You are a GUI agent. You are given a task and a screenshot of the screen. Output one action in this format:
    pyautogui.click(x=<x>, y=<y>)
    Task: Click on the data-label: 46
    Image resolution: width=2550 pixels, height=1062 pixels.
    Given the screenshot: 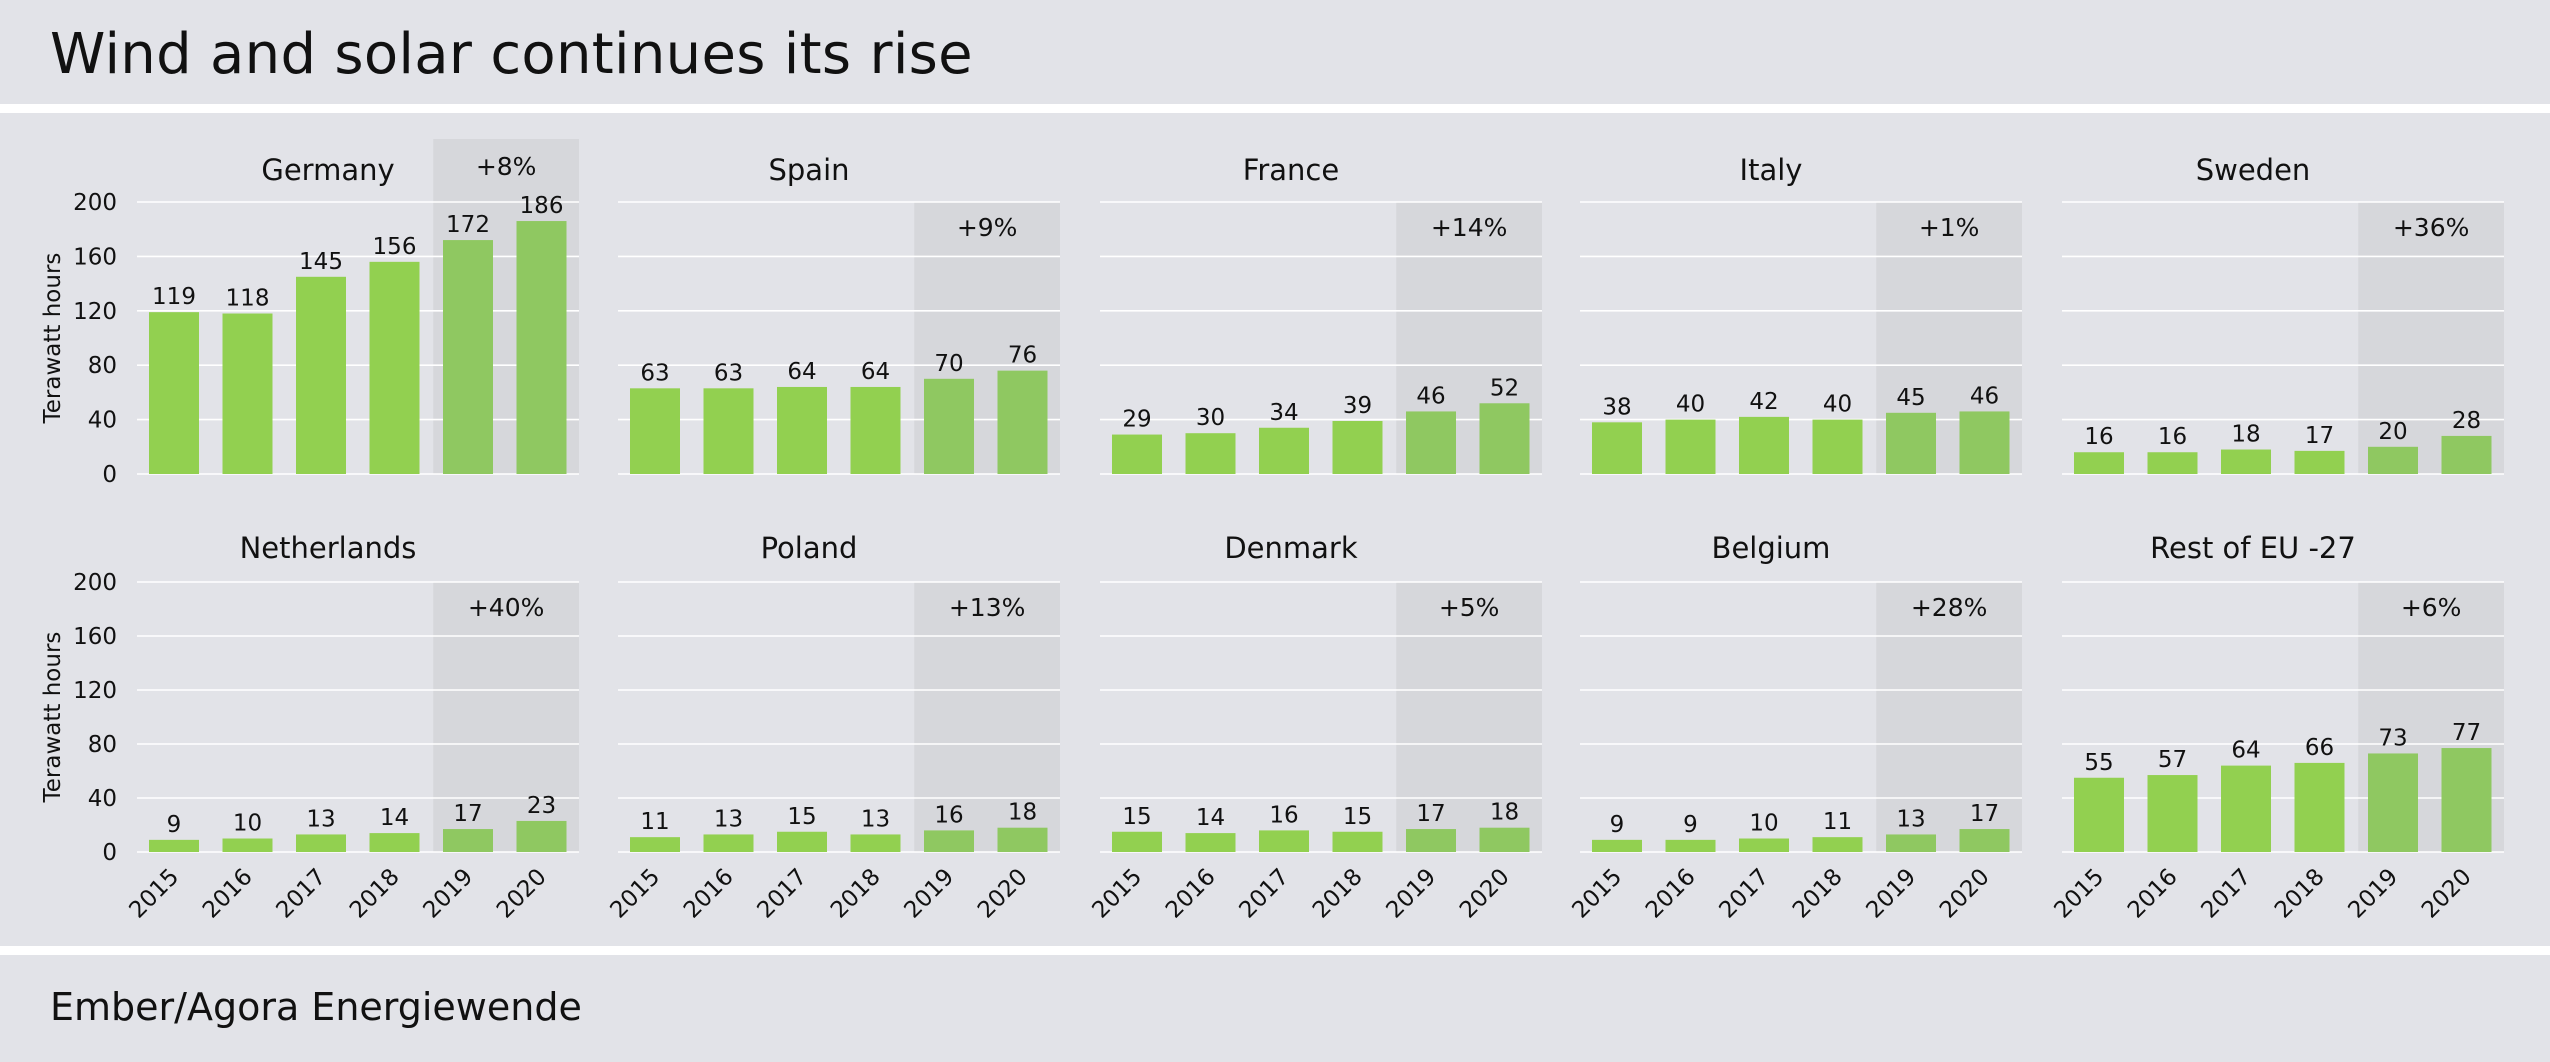 What is the action you would take?
    pyautogui.click(x=1984, y=396)
    